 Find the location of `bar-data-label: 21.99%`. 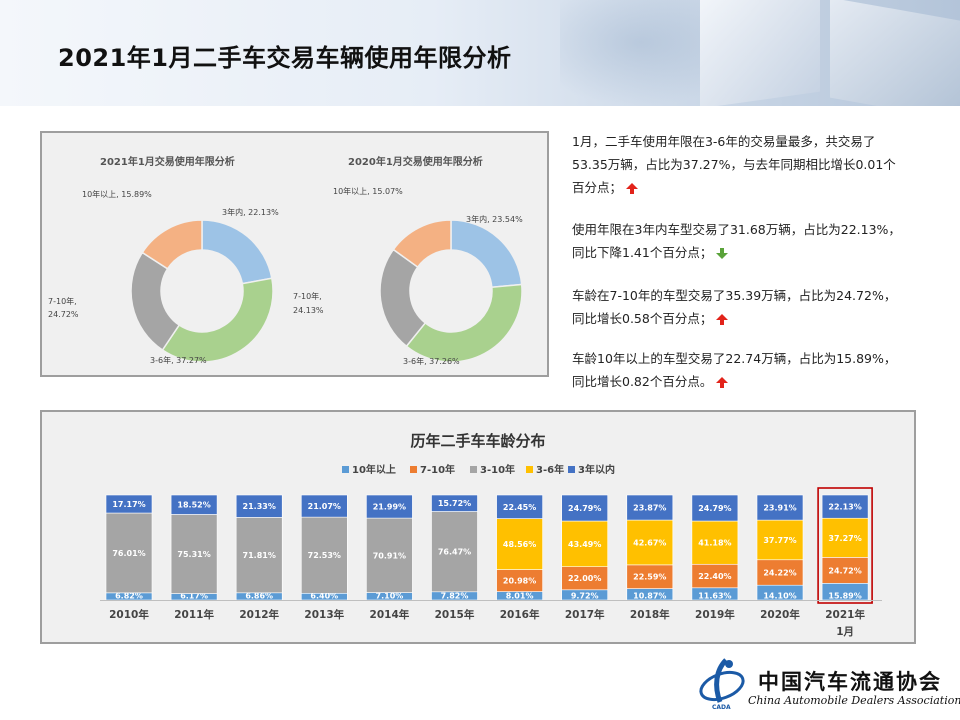

bar-data-label: 21.99% is located at coordinates (389, 507).